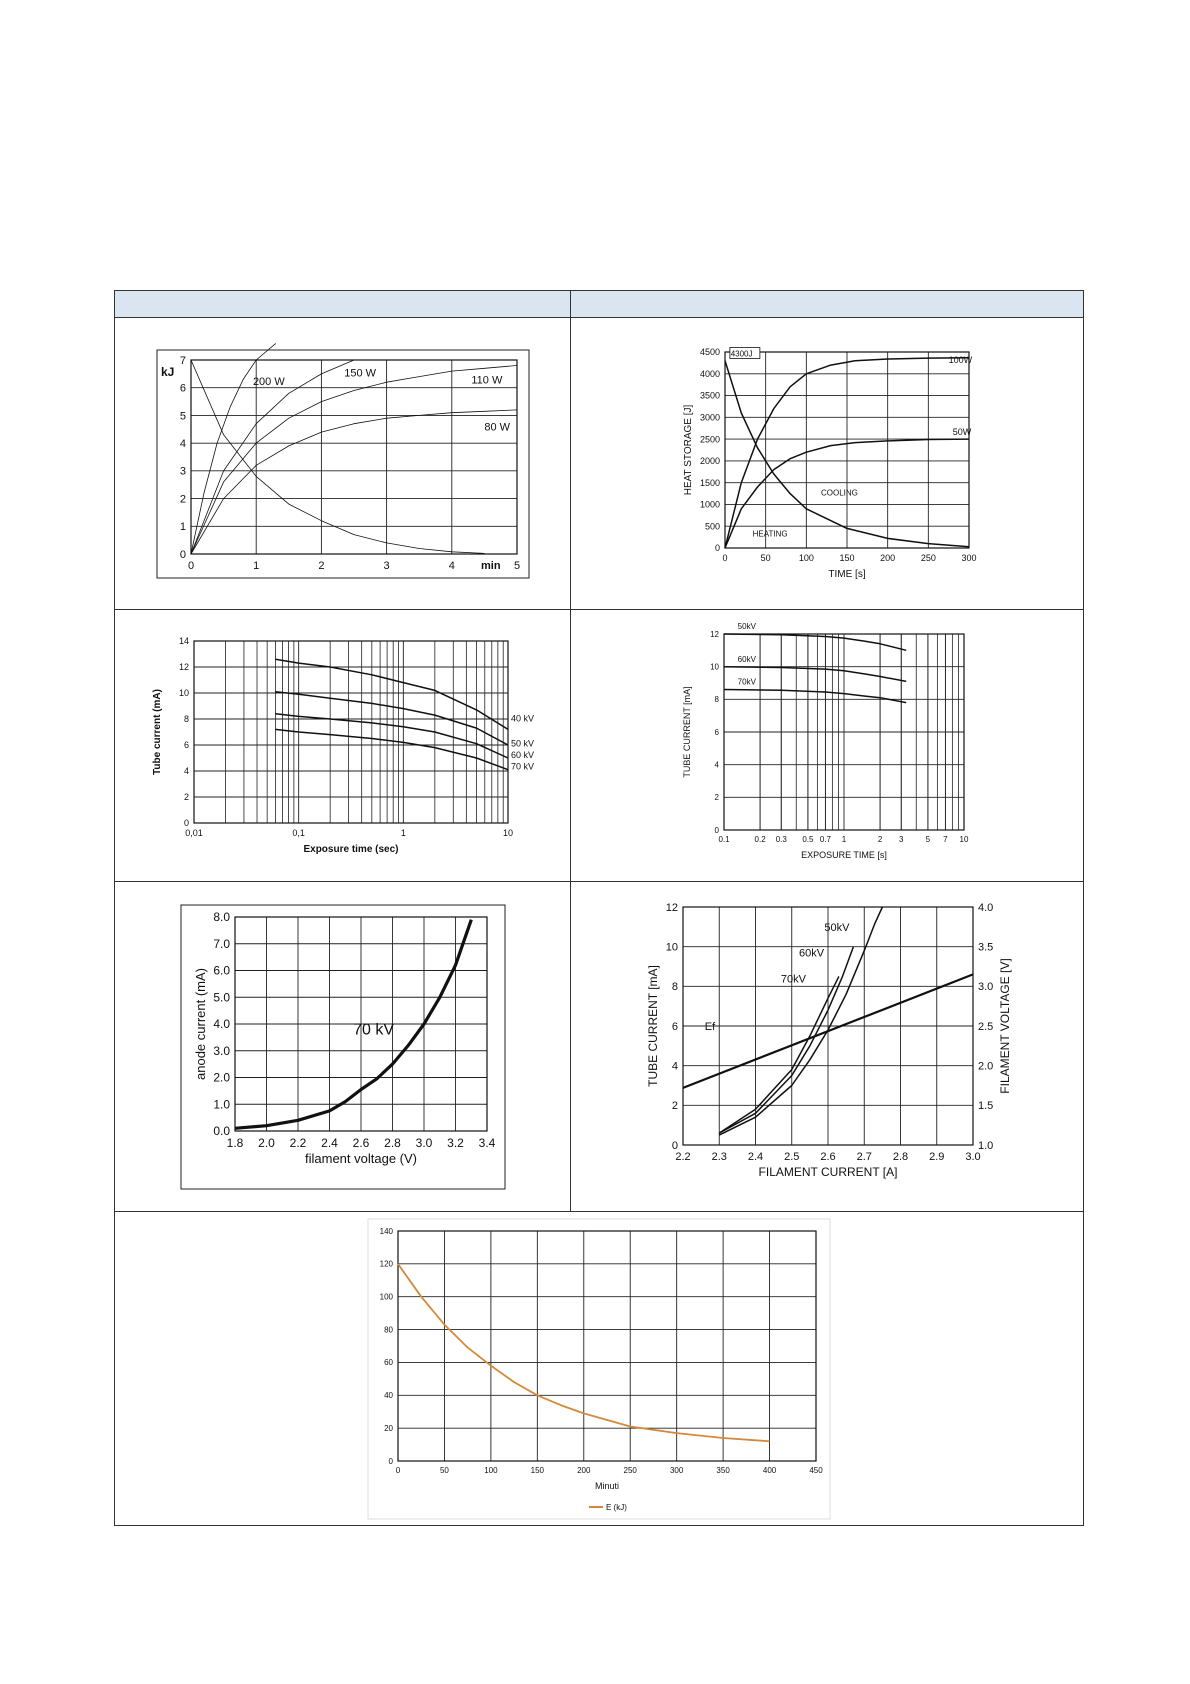 Image resolution: width=1190 pixels, height=1684 pixels. I want to click on y-axis-label: TUBE CURRENT [mA], so click(687, 731).